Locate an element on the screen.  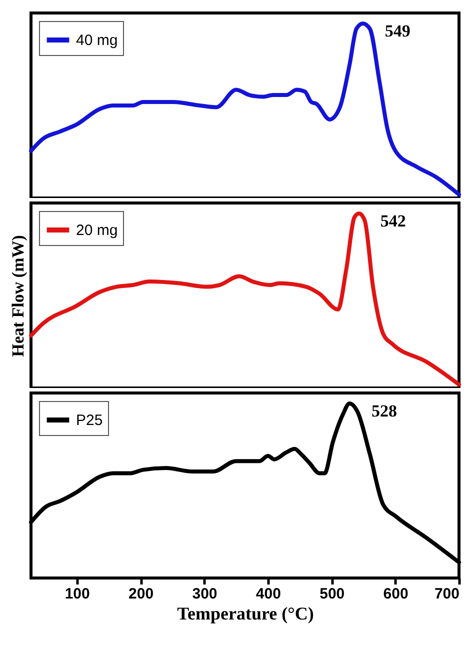
annotation: 528 is located at coordinates (384, 410).